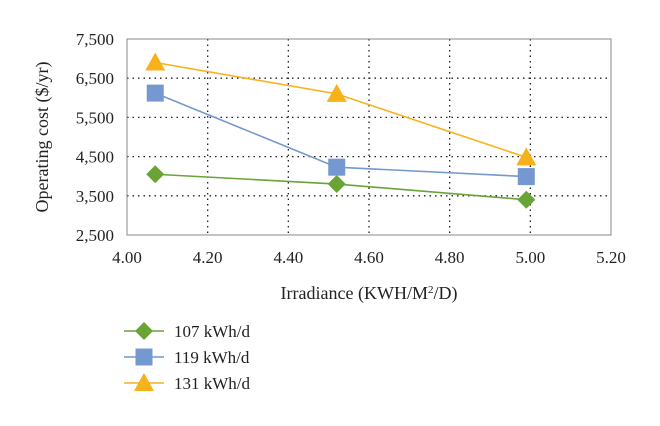 Image resolution: width=660 pixels, height=426 pixels. Describe the element at coordinates (95, 78) in the screenshot. I see `y-tick-label: 6,500` at that location.